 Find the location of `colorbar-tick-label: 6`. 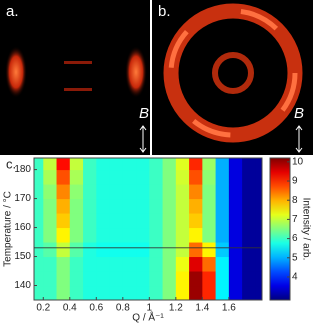

colorbar-tick-label: 6 is located at coordinates (295, 238).